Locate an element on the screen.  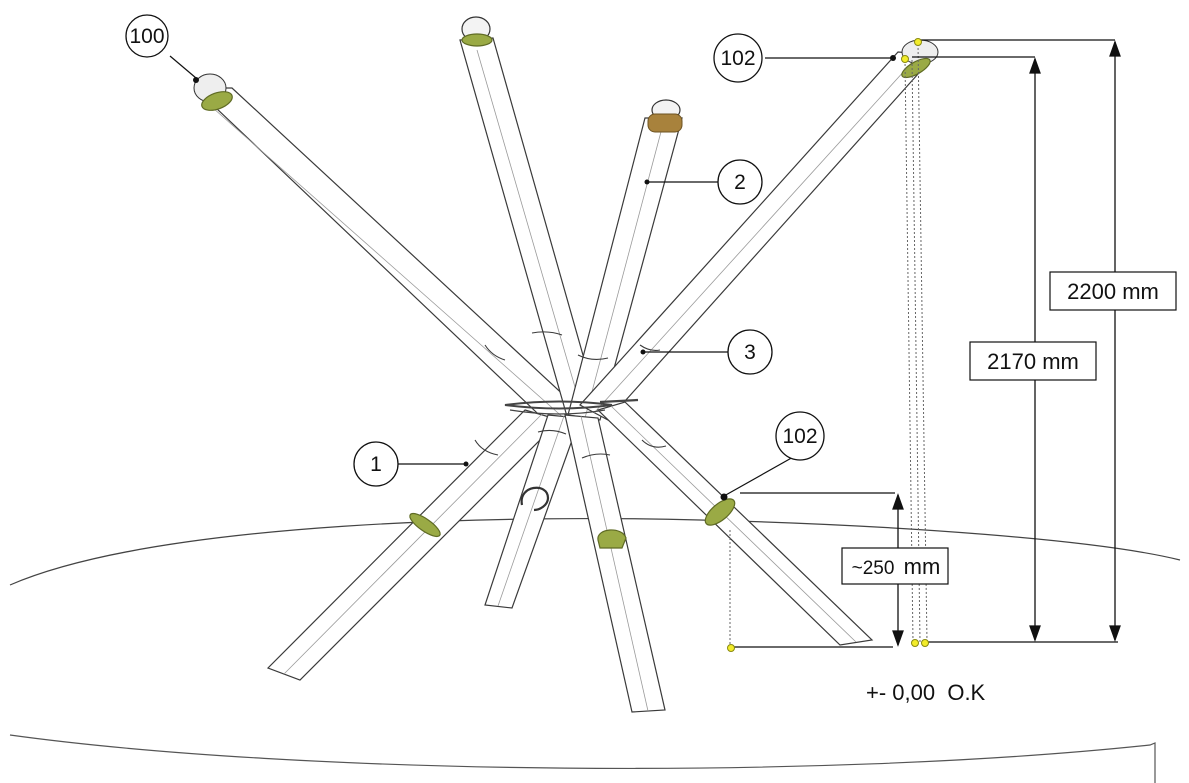
clamp-leg-center-right is located at coordinates (612, 539).